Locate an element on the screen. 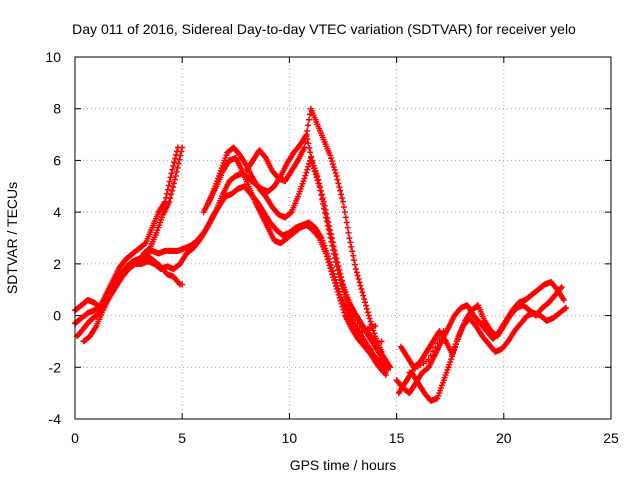 The width and height of the screenshot is (640, 480). y-tick-label: 0 is located at coordinates (57, 316).